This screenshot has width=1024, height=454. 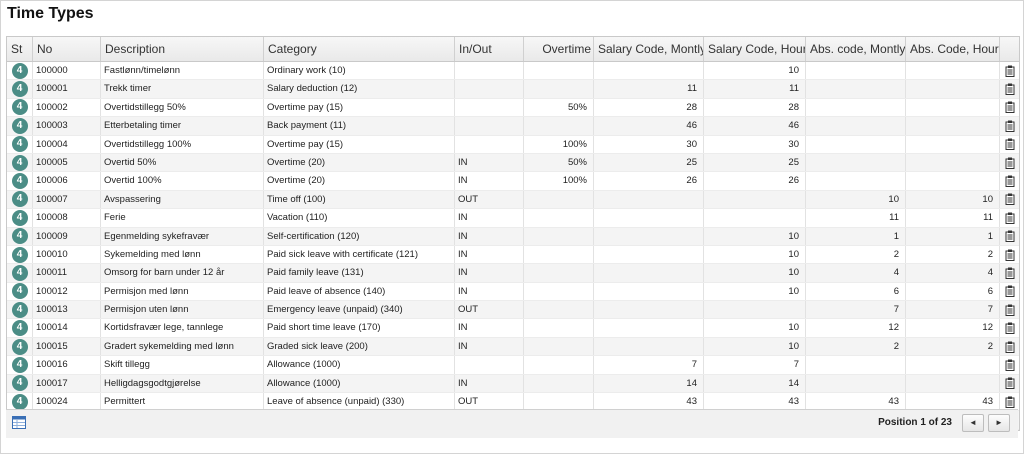 What do you see at coordinates (67, 126) in the screenshot?
I see `cell-no: 100003` at bounding box center [67, 126].